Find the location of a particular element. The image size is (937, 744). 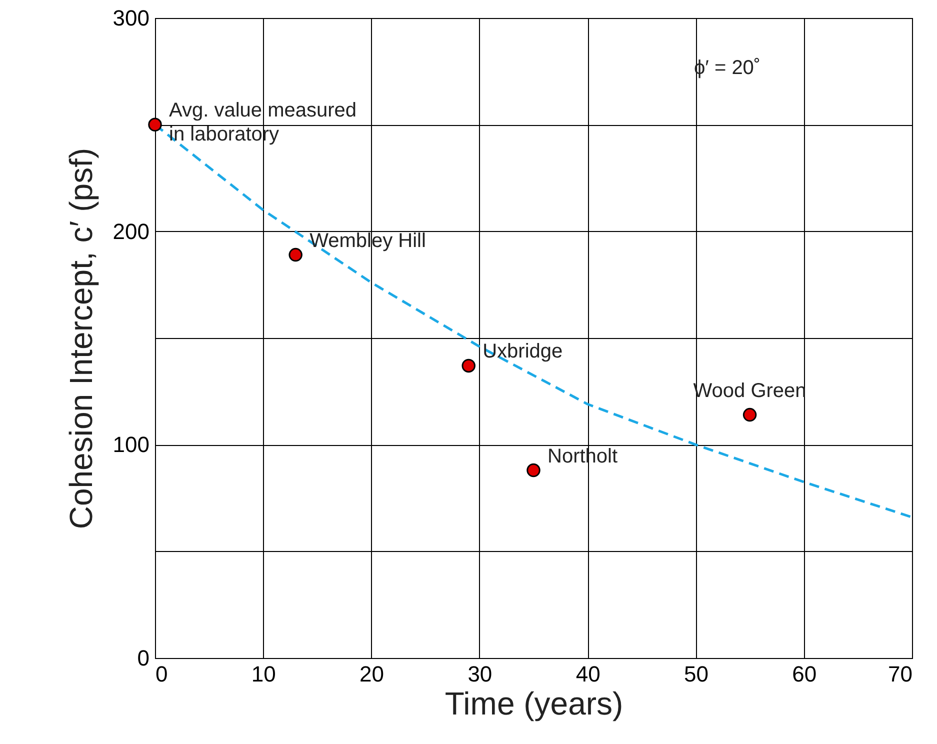

x-axis-title: Time (years) is located at coordinates (534, 704).